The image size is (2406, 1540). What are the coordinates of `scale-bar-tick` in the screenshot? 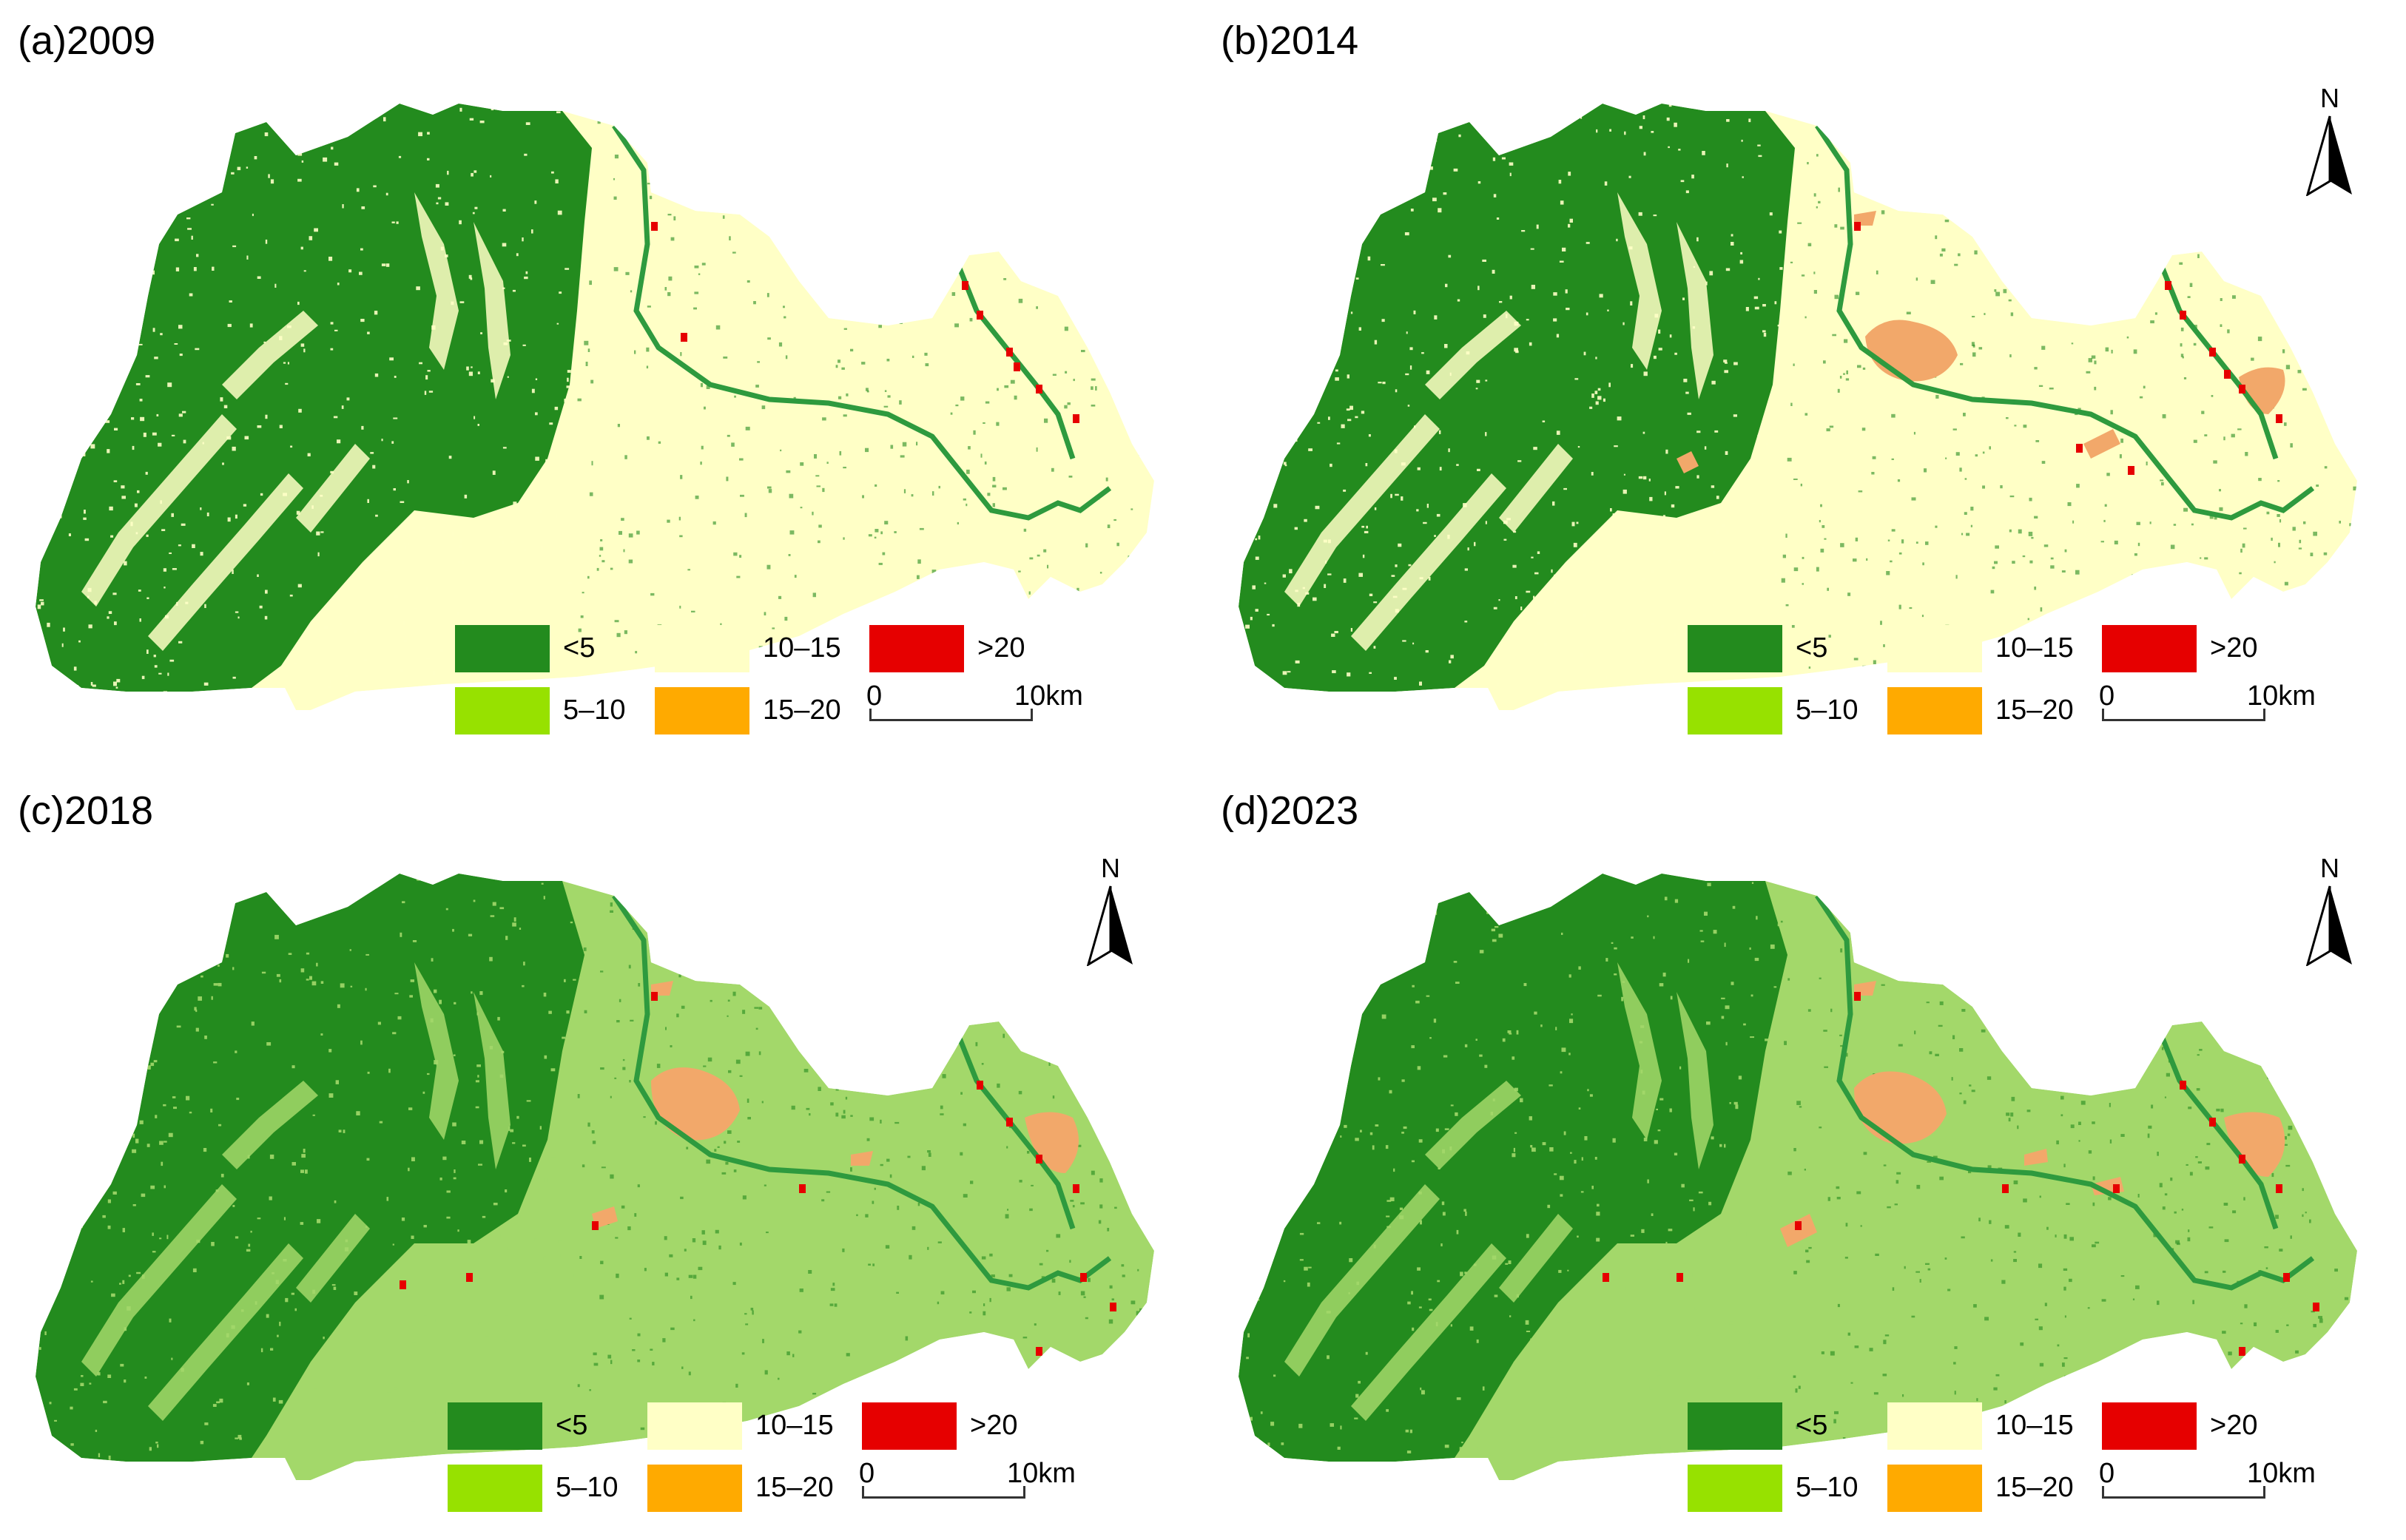 It's located at (2264, 1492).